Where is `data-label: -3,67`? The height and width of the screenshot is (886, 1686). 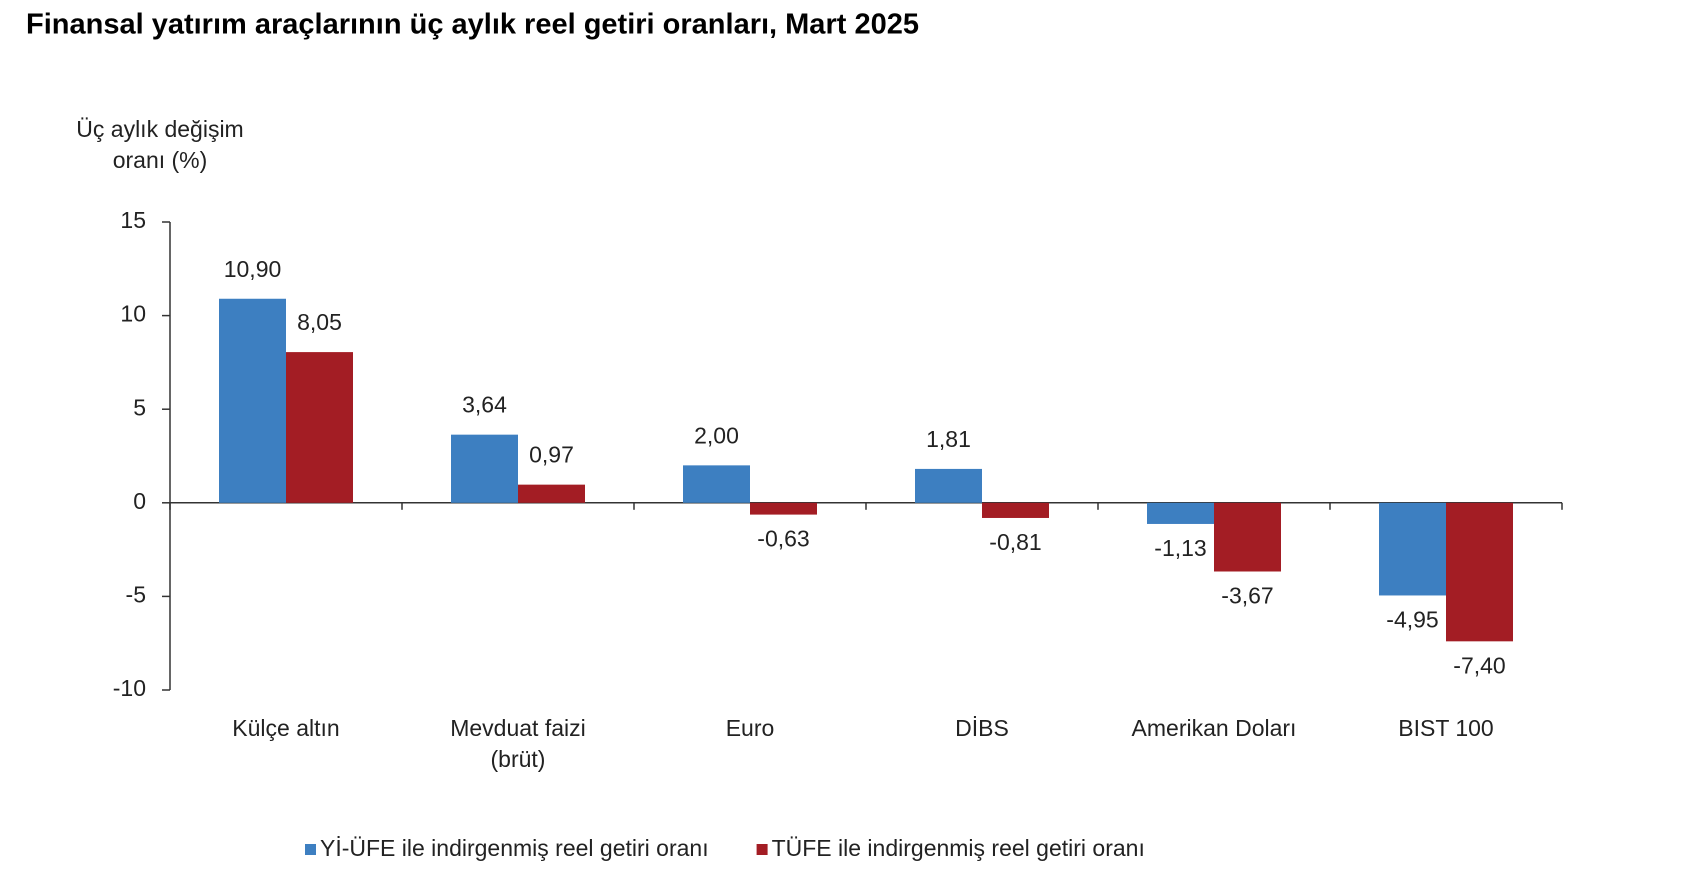 data-label: -3,67 is located at coordinates (1247, 596).